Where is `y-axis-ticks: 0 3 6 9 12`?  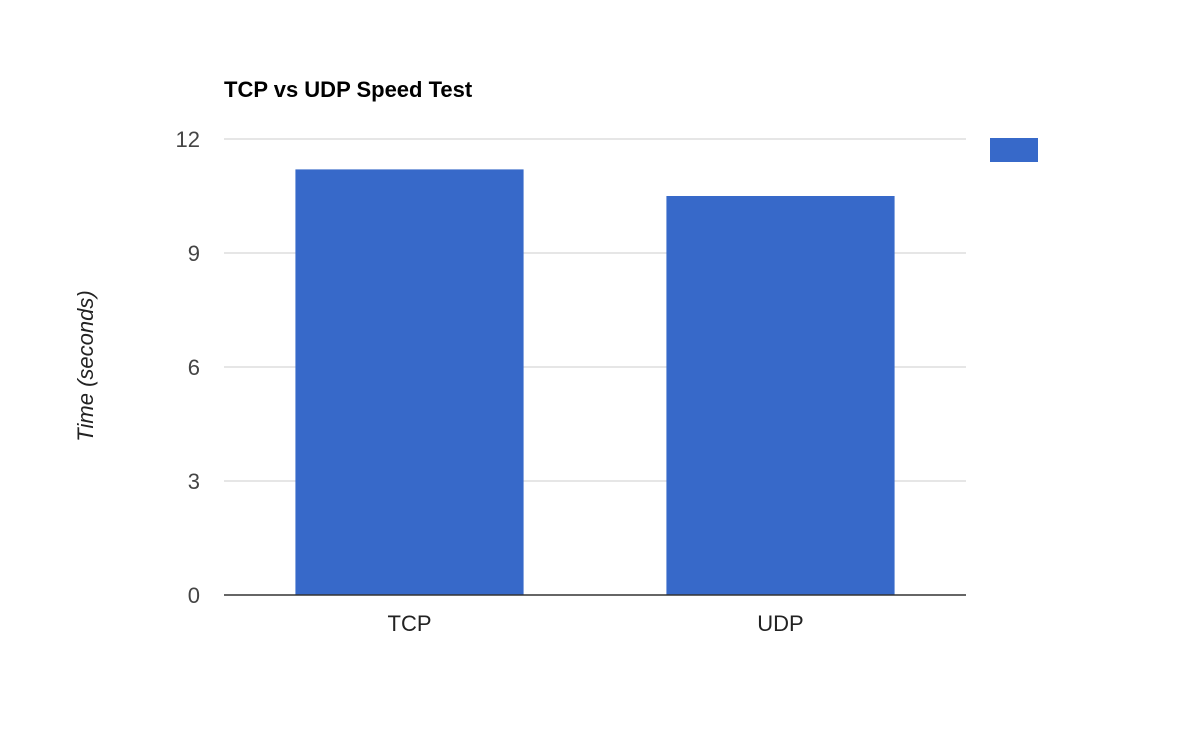 y-axis-ticks: 0 3 6 9 12 is located at coordinates (188, 367).